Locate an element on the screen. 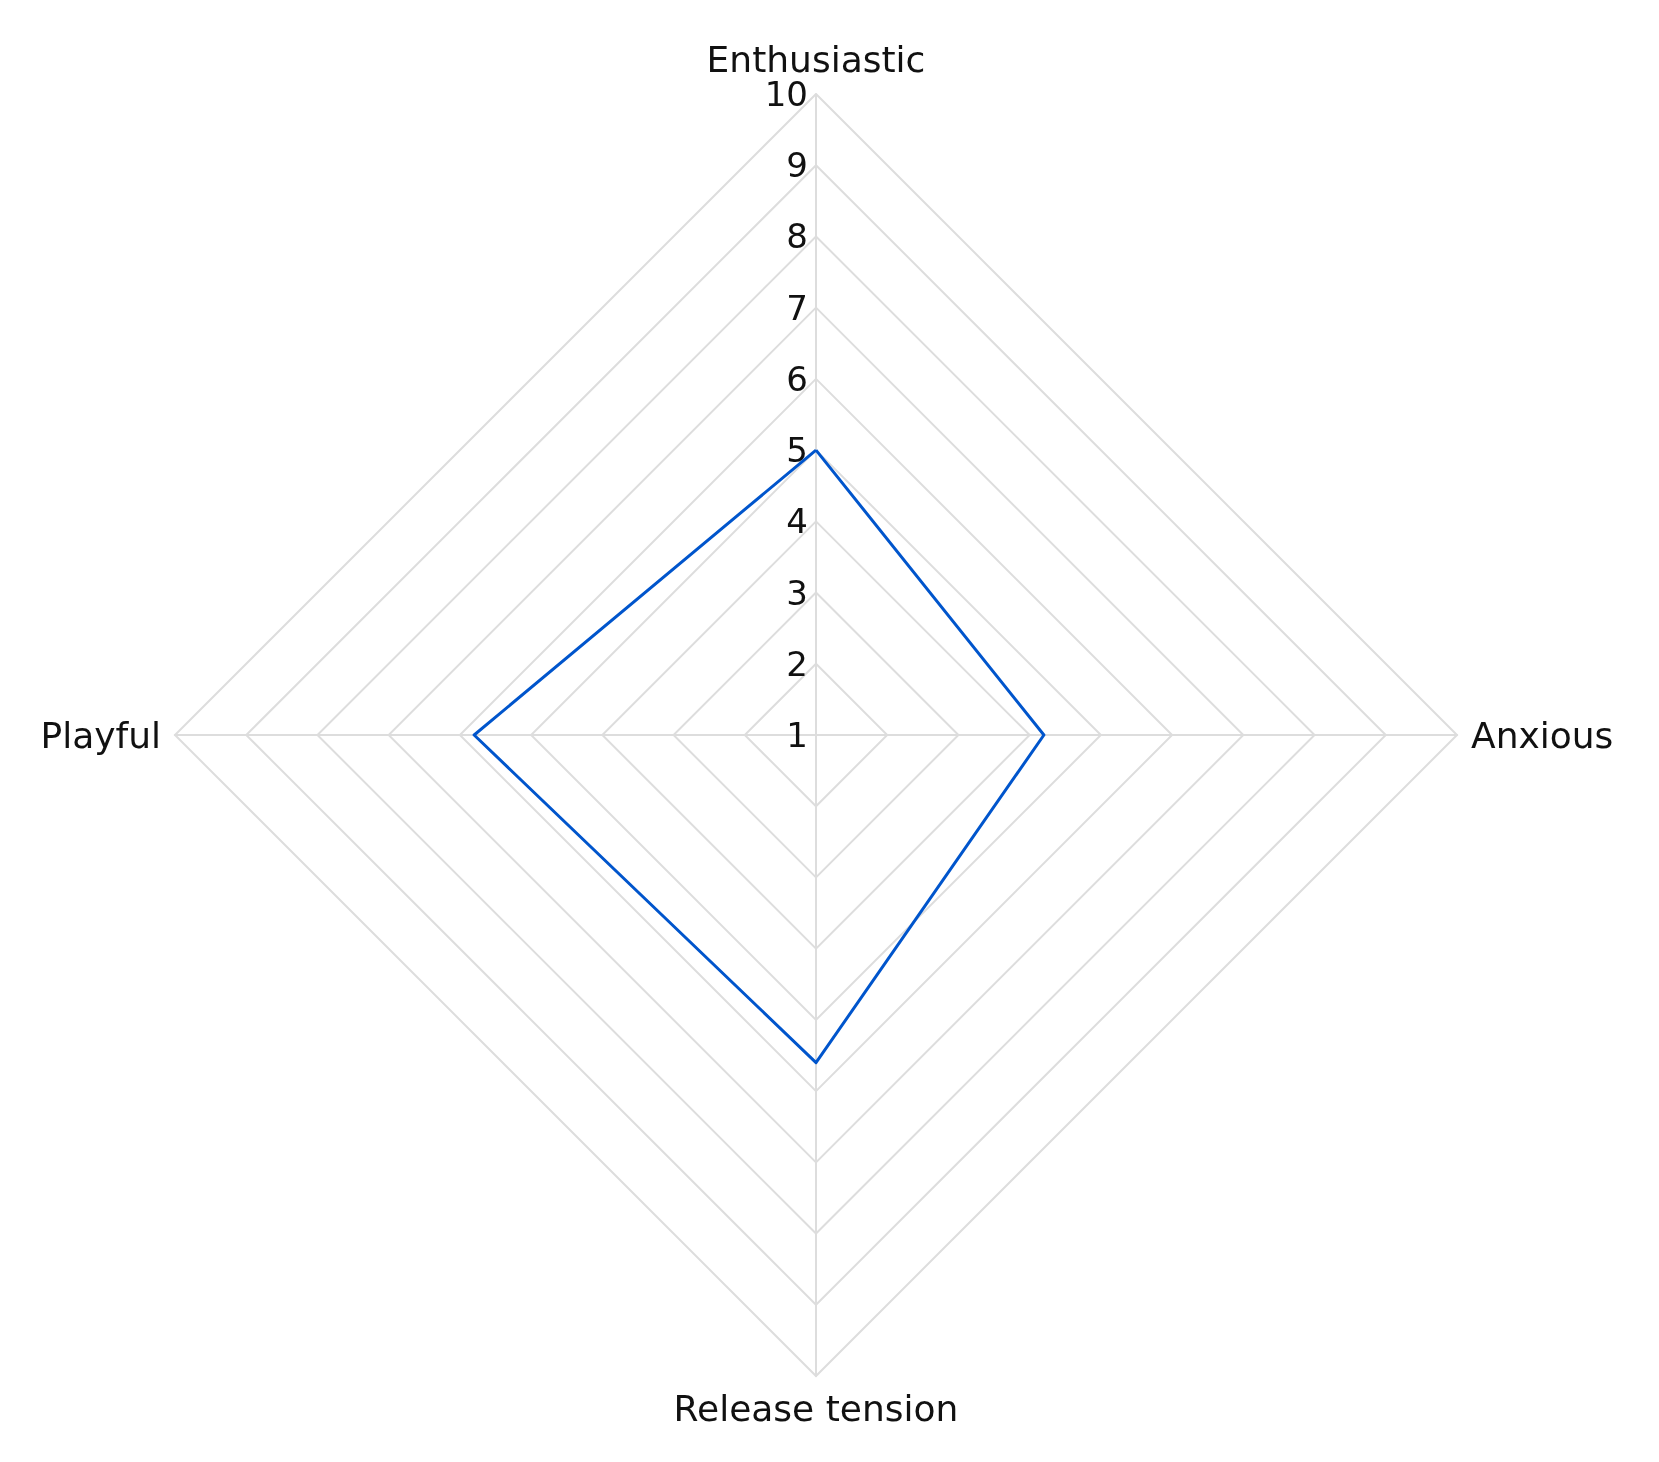  y-tick-label: 1 is located at coordinates (797, 735).